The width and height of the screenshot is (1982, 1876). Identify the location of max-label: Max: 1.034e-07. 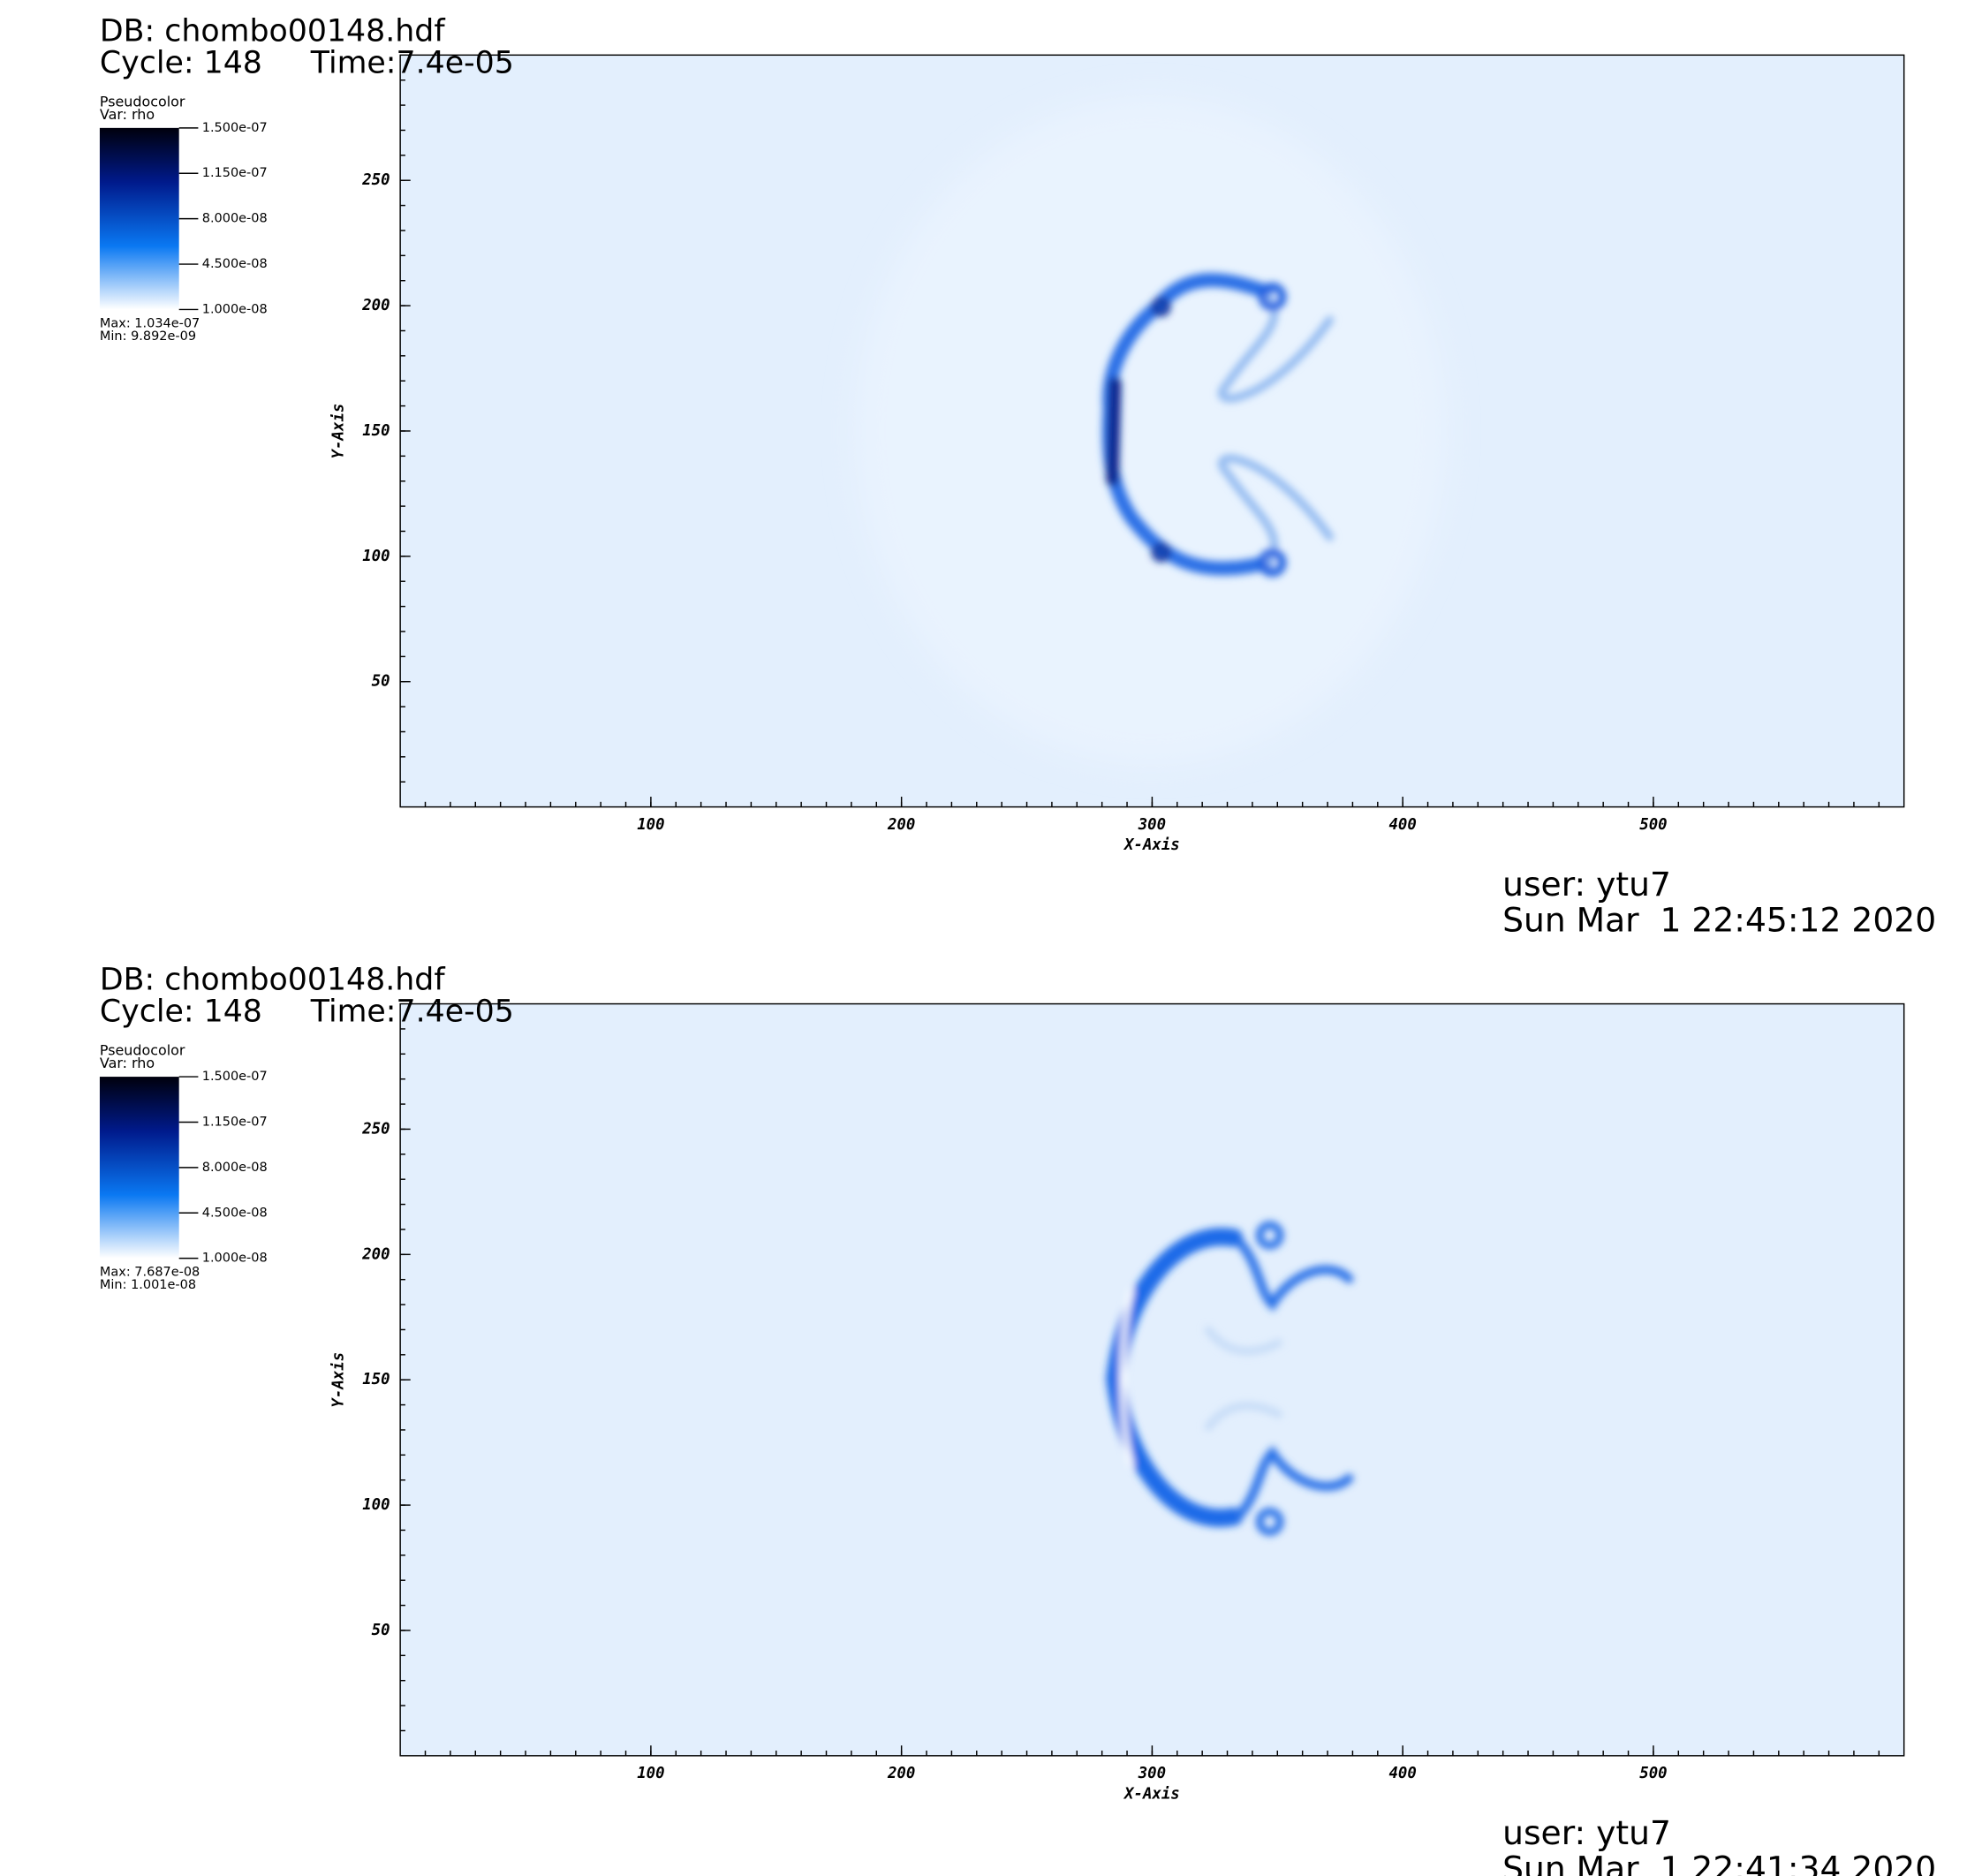
(150, 323).